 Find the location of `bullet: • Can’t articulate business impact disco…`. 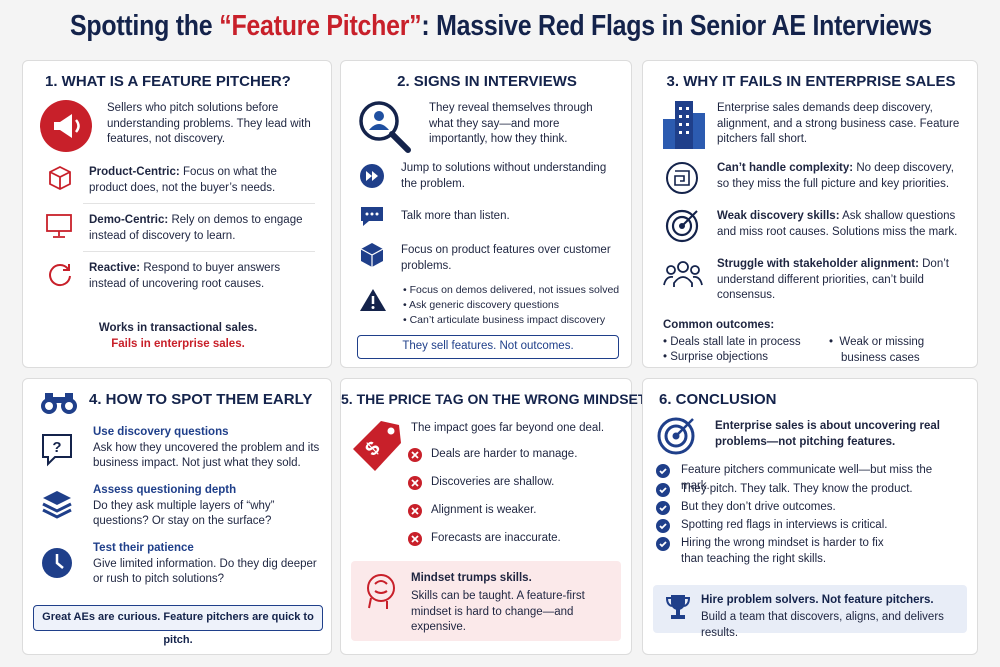

bullet: • Can’t articulate business impact disco… is located at coordinates (504, 320).